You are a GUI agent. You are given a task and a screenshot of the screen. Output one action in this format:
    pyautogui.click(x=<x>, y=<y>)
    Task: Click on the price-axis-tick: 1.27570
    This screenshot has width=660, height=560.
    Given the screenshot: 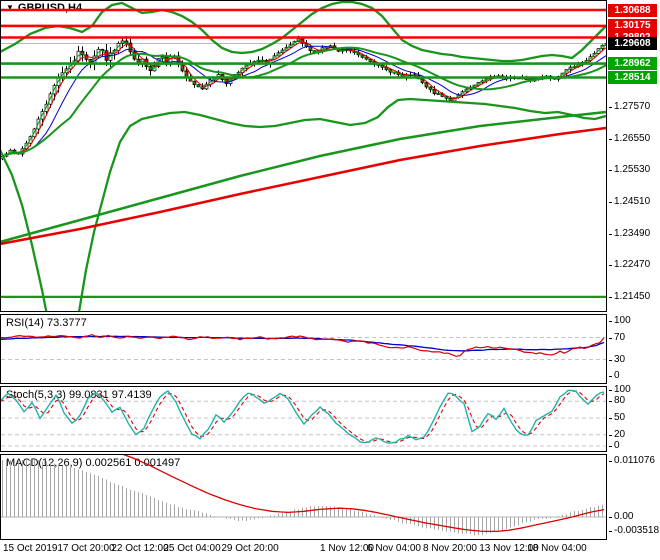 What is the action you would take?
    pyautogui.click(x=629, y=106)
    